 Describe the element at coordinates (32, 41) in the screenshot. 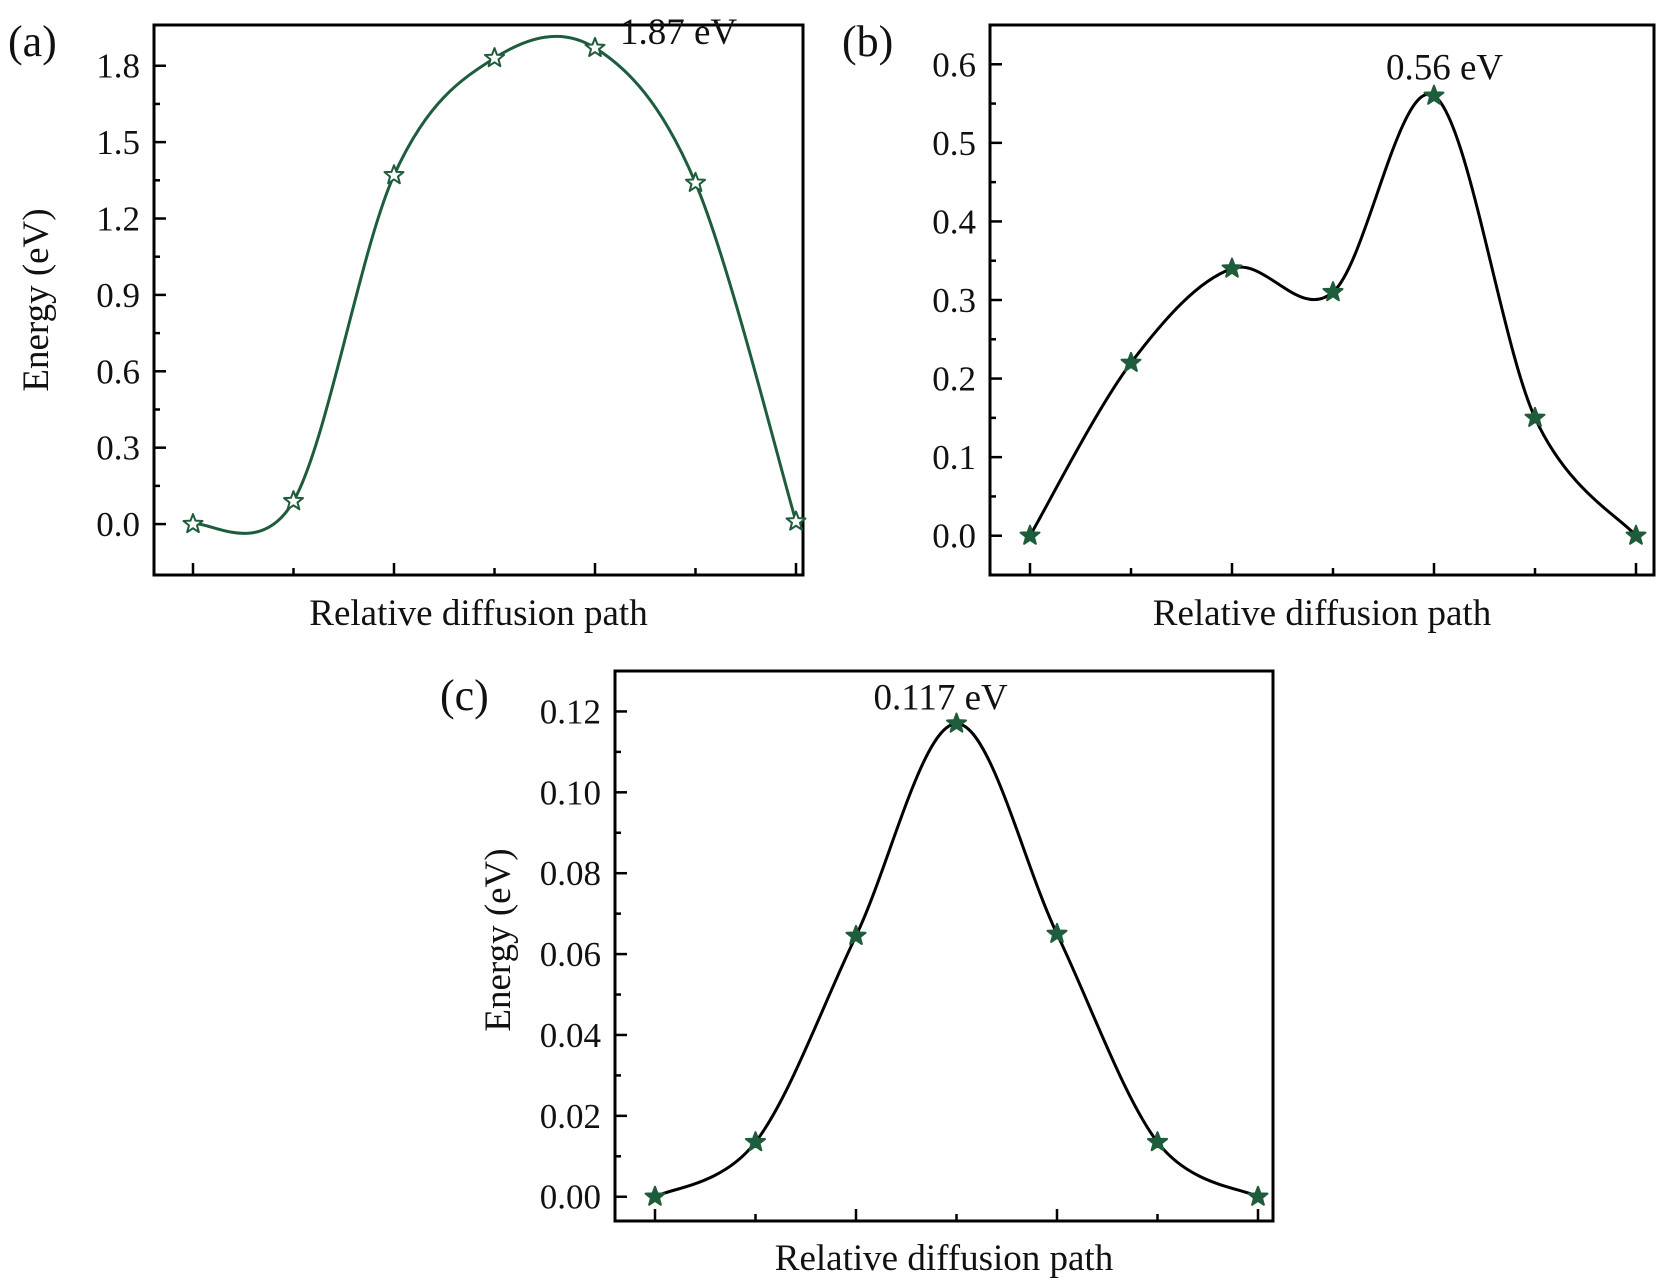

I see `panel-label: (a)` at that location.